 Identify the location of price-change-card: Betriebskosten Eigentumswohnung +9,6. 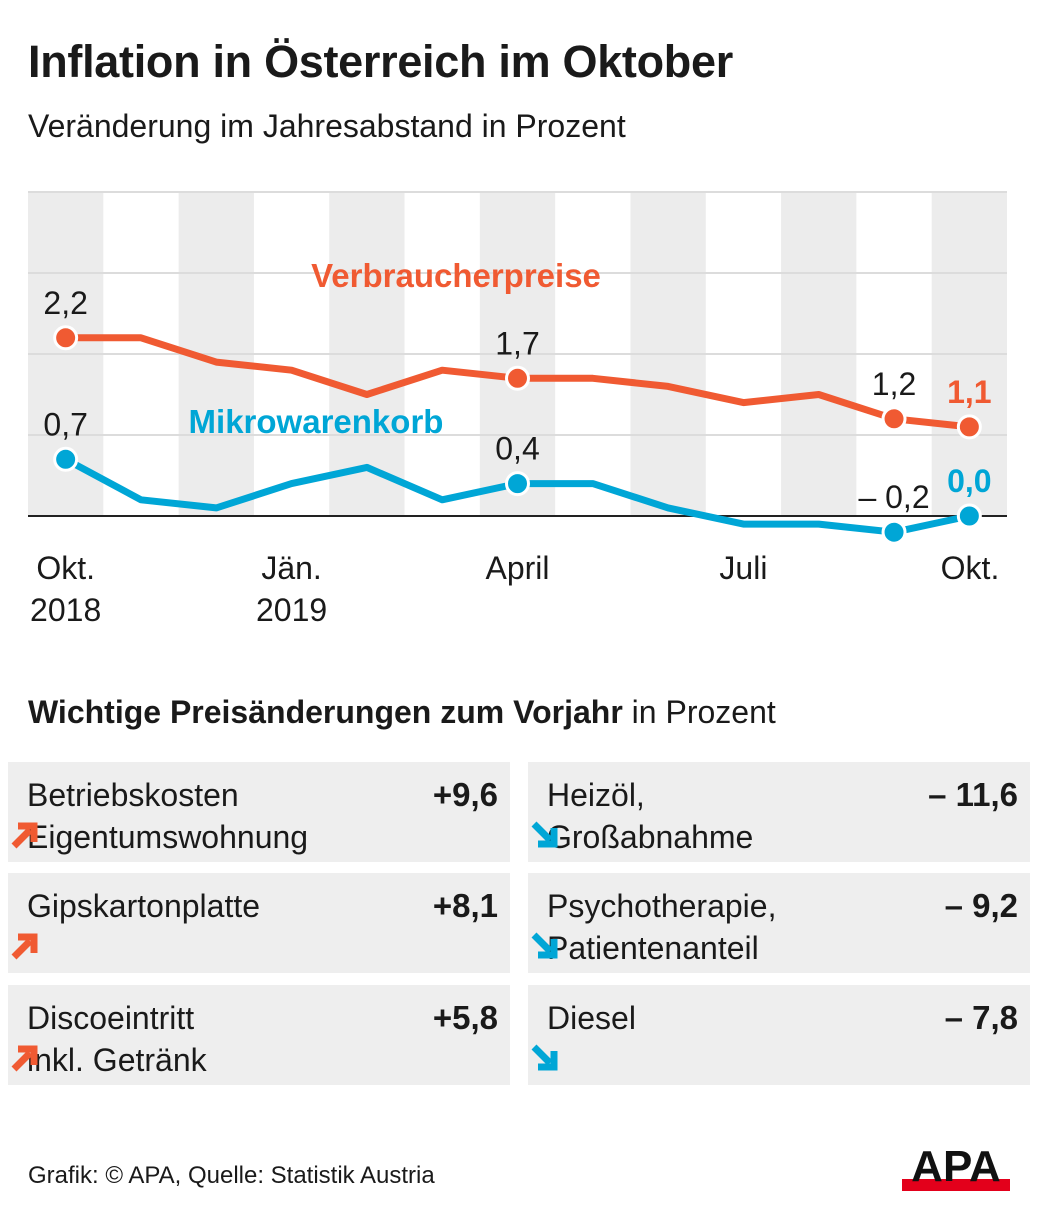
(259, 812).